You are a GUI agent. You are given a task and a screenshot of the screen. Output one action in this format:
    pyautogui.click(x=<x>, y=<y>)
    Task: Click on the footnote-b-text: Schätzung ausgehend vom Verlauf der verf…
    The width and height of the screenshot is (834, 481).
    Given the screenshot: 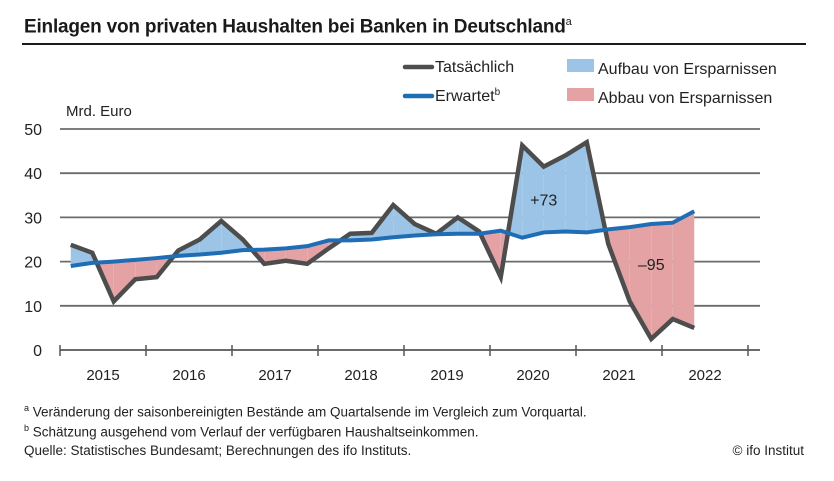 What is the action you would take?
    pyautogui.click(x=255, y=432)
    